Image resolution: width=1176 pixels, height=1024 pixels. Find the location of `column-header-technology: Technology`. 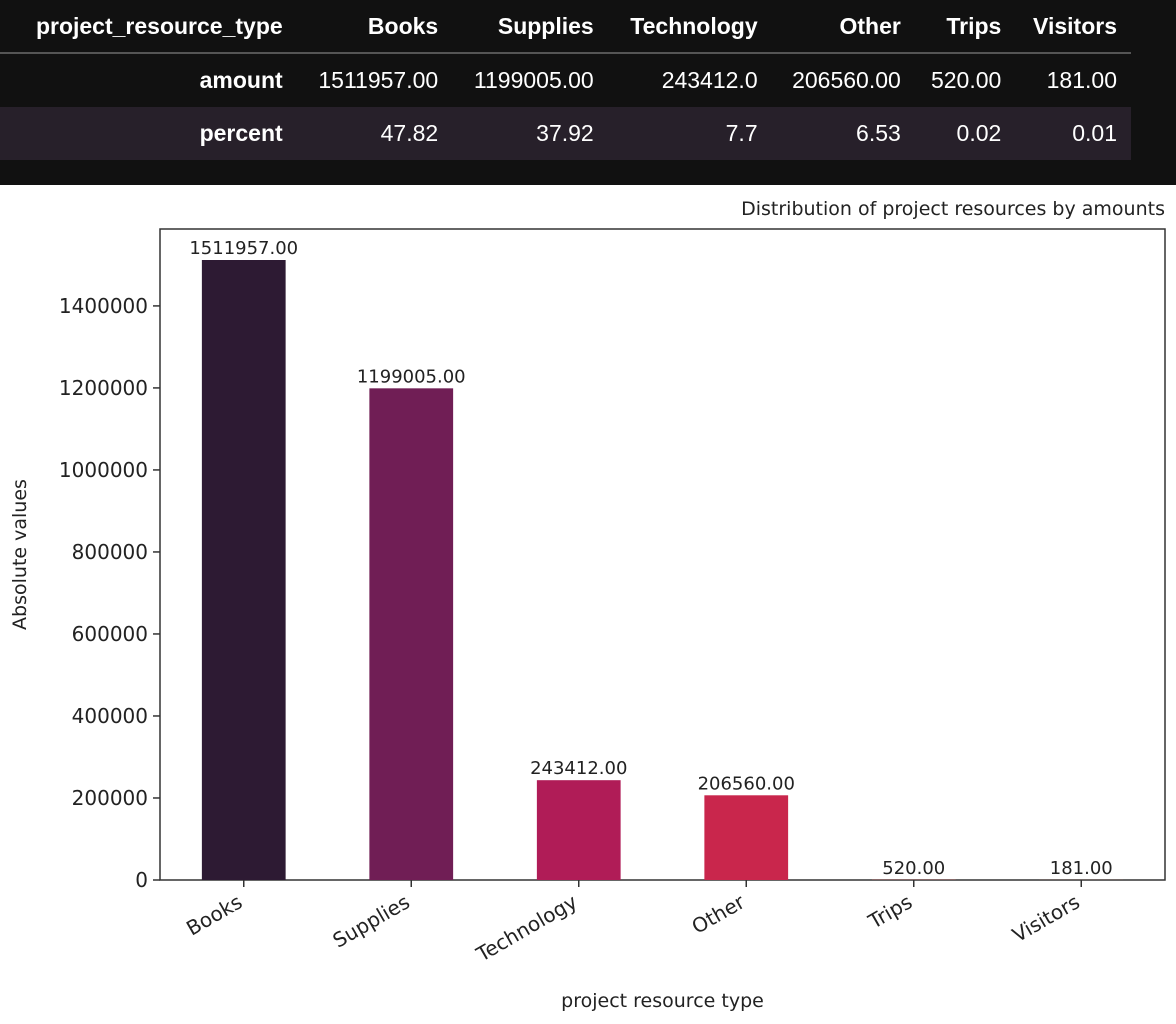

column-header-technology: Technology is located at coordinates (689, 27).